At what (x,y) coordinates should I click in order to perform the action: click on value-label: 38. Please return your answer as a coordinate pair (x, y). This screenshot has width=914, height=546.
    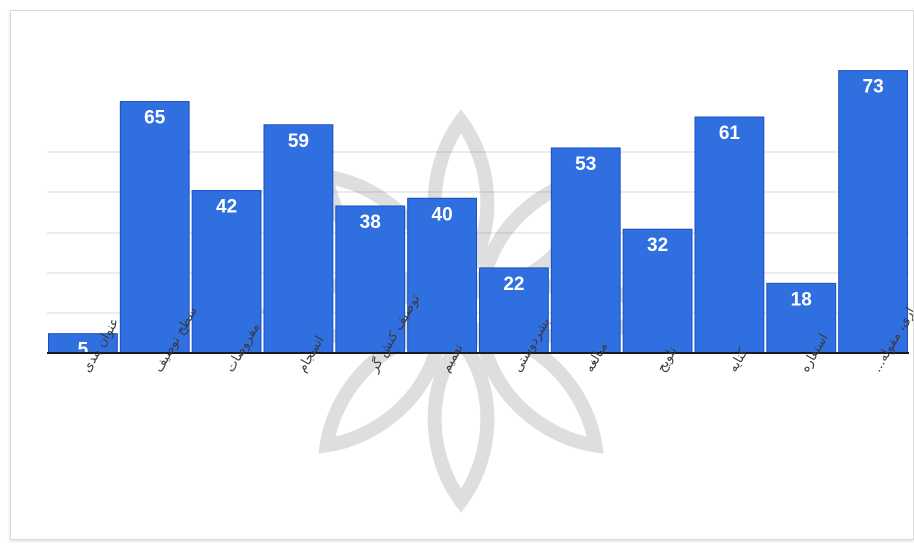
    Looking at the image, I should click on (370, 222).